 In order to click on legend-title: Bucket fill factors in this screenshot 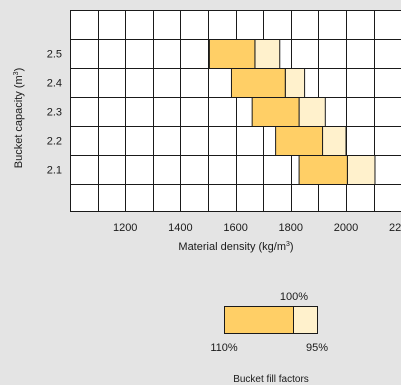, I will do `click(271, 379)`.